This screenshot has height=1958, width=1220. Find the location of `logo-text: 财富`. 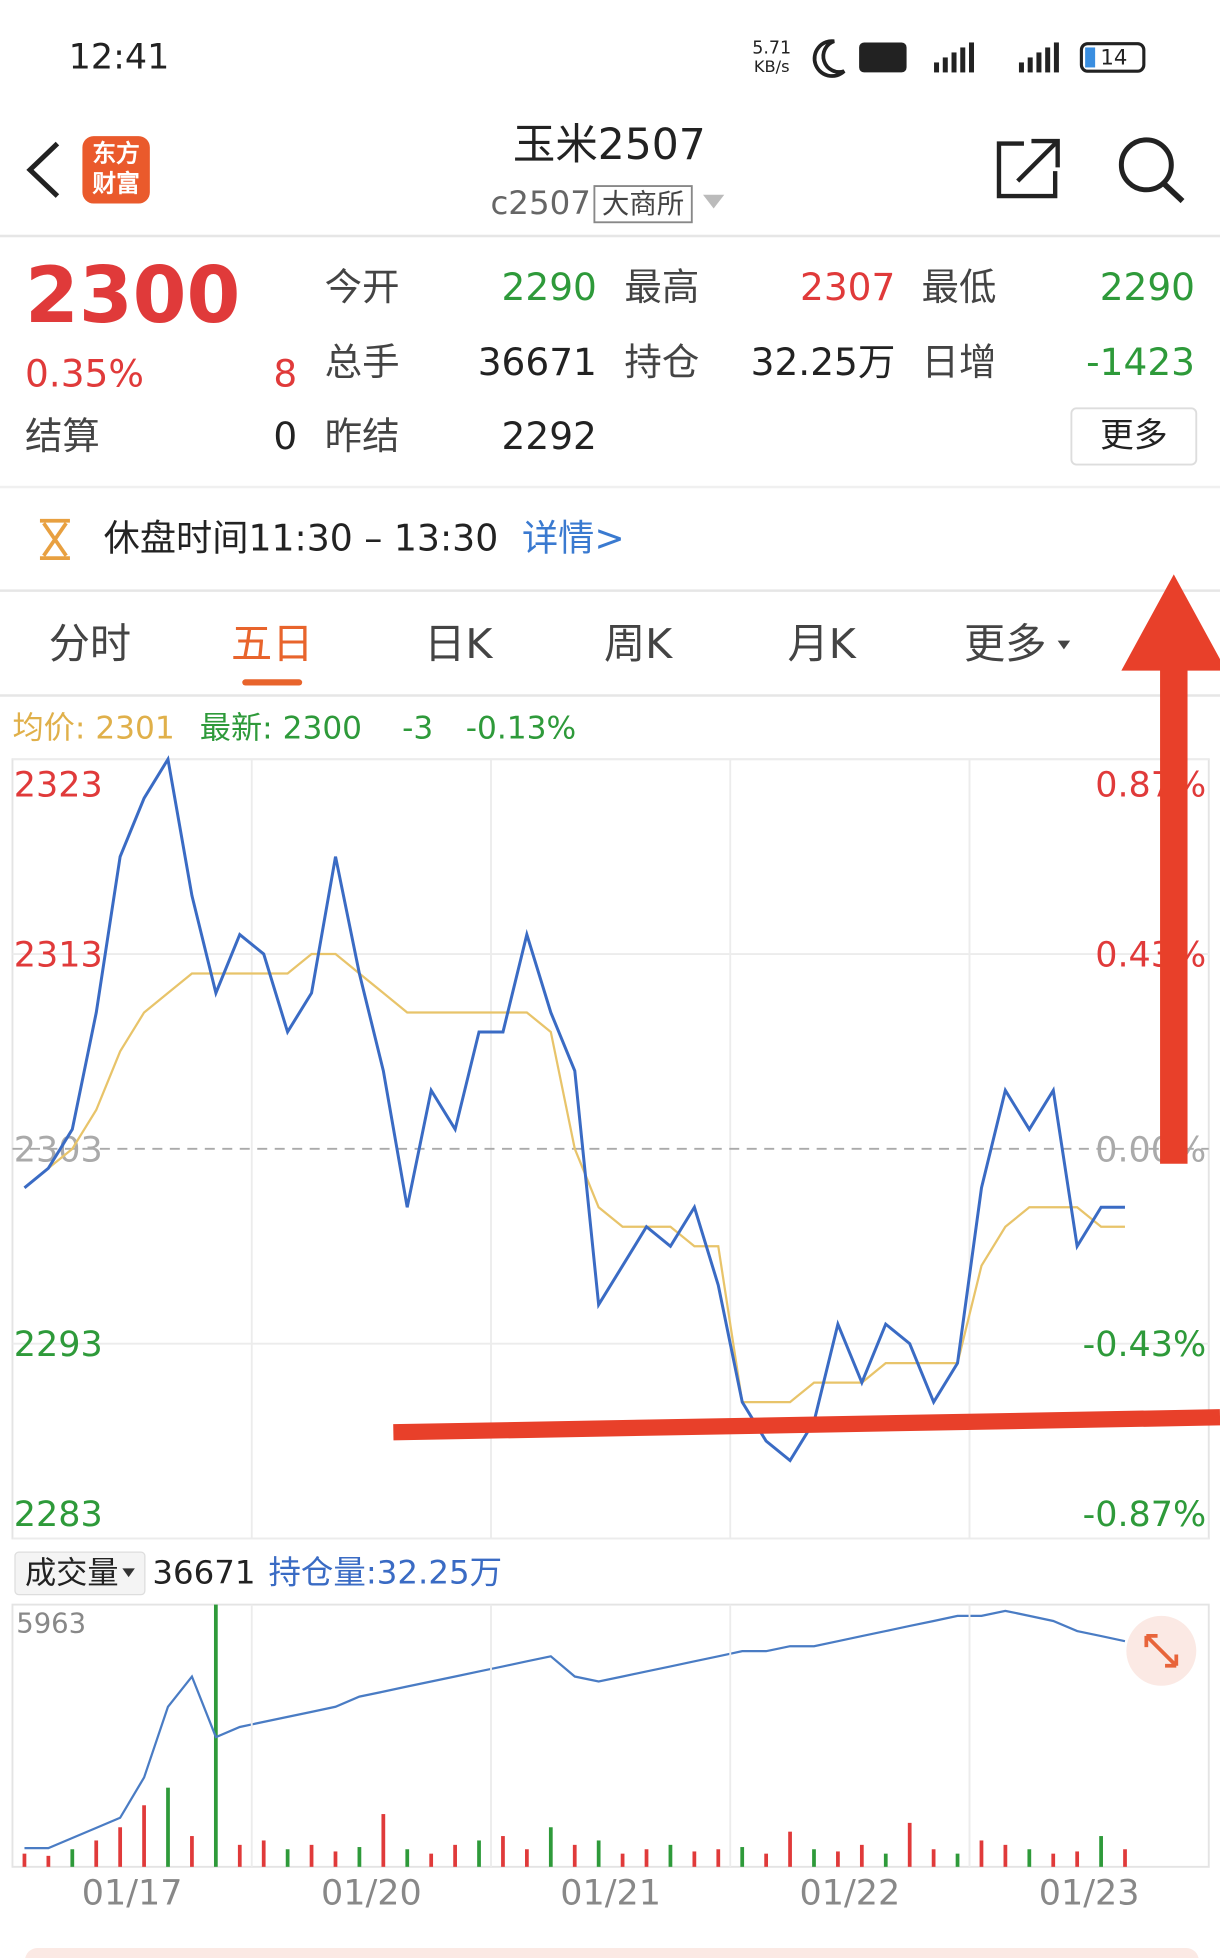

logo-text: 财富 is located at coordinates (115, 183).